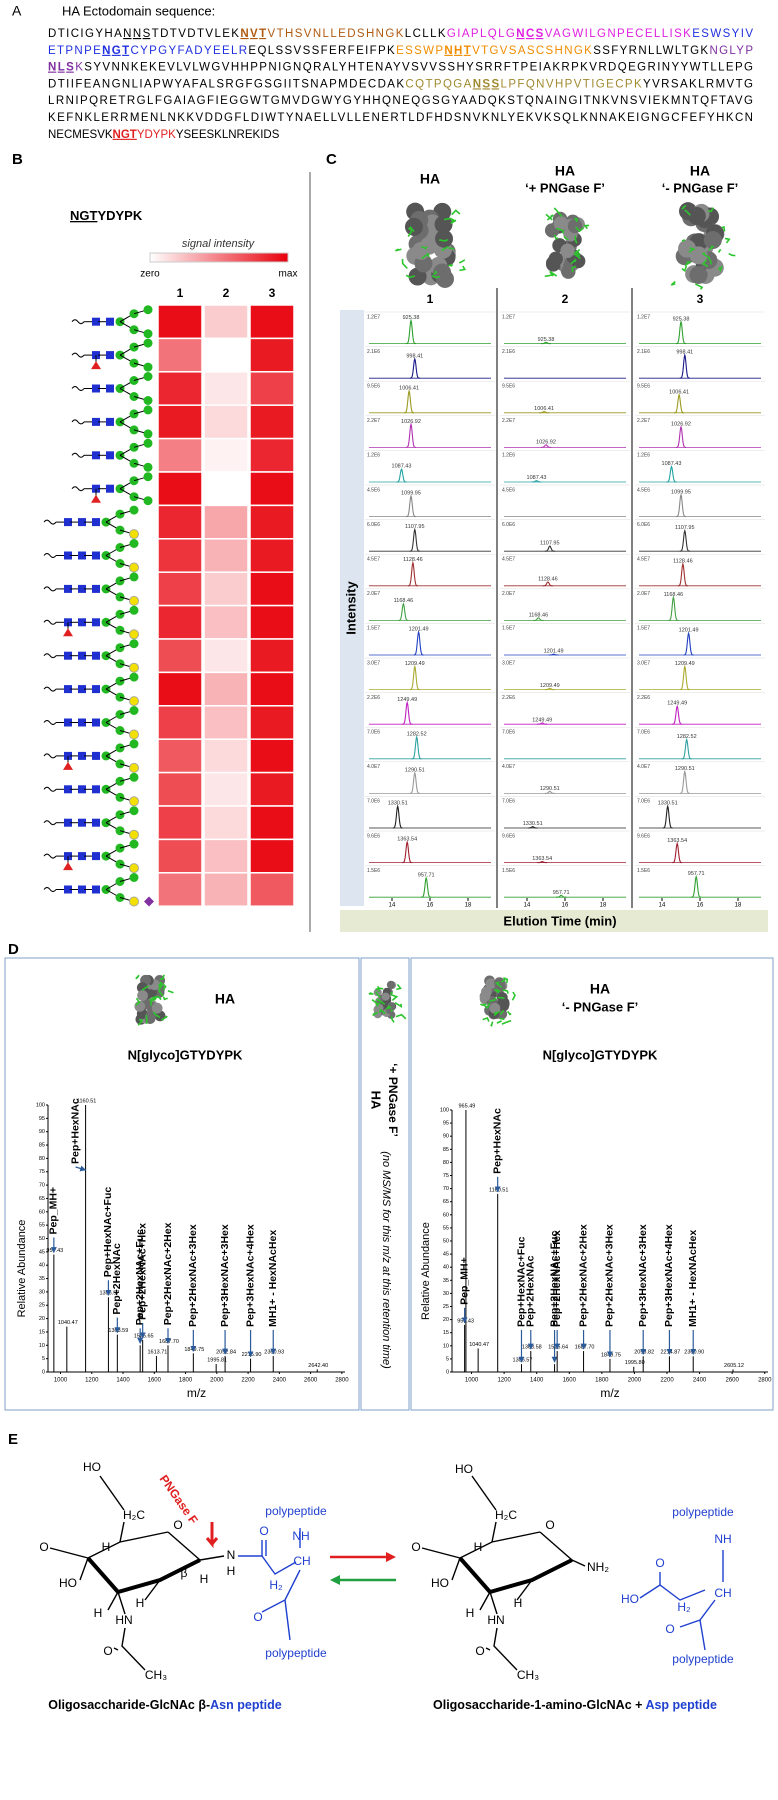 This screenshot has width=778, height=1800. I want to click on y-tick-label: 0, so click(447, 1372).